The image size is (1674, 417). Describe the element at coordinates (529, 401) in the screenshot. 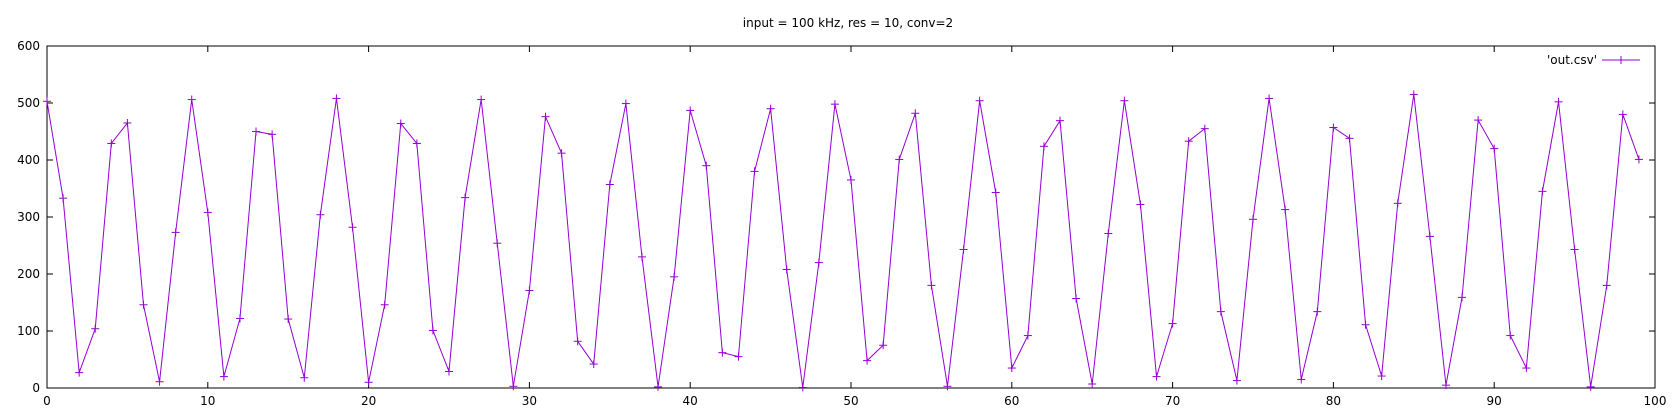

I see `x-tick-label: 30` at that location.